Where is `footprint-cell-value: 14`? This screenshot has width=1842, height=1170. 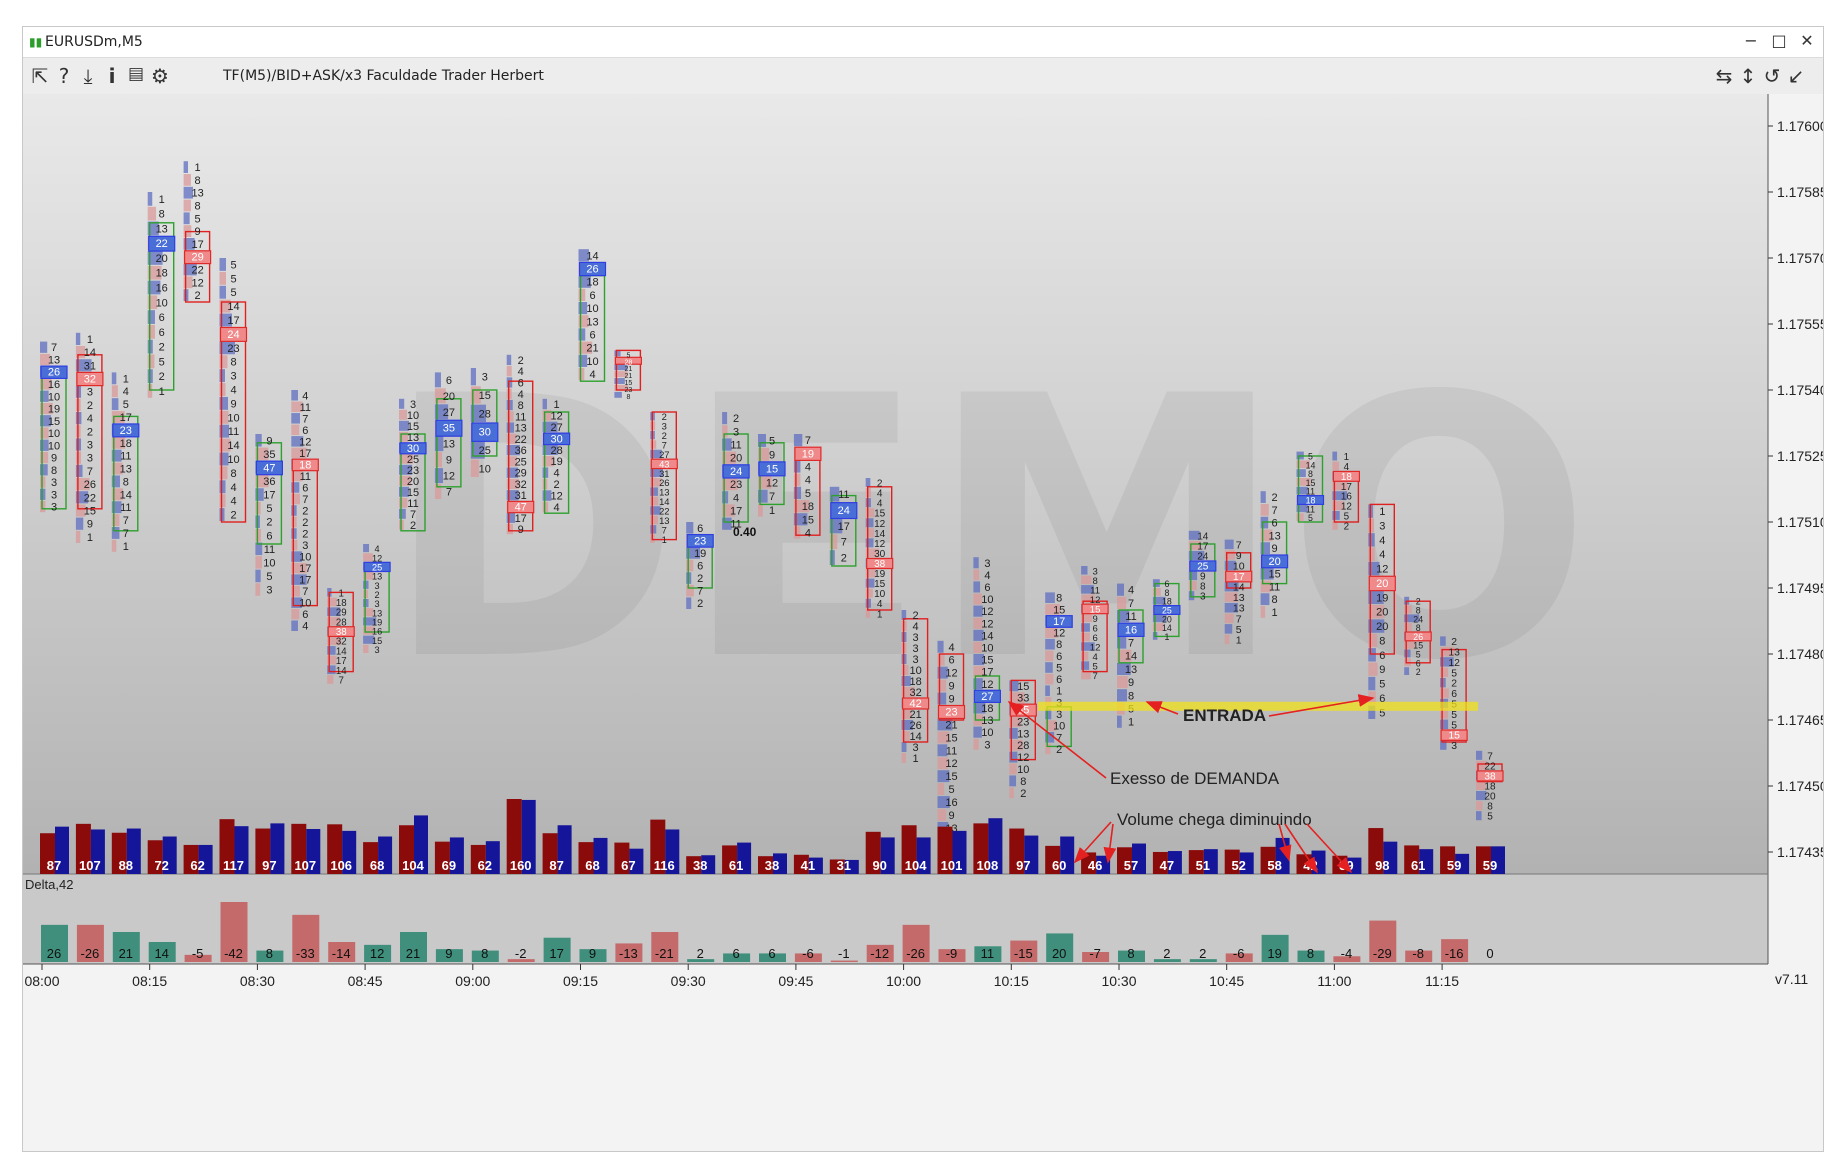
footprint-cell-value: 14 is located at coordinates (1311, 465).